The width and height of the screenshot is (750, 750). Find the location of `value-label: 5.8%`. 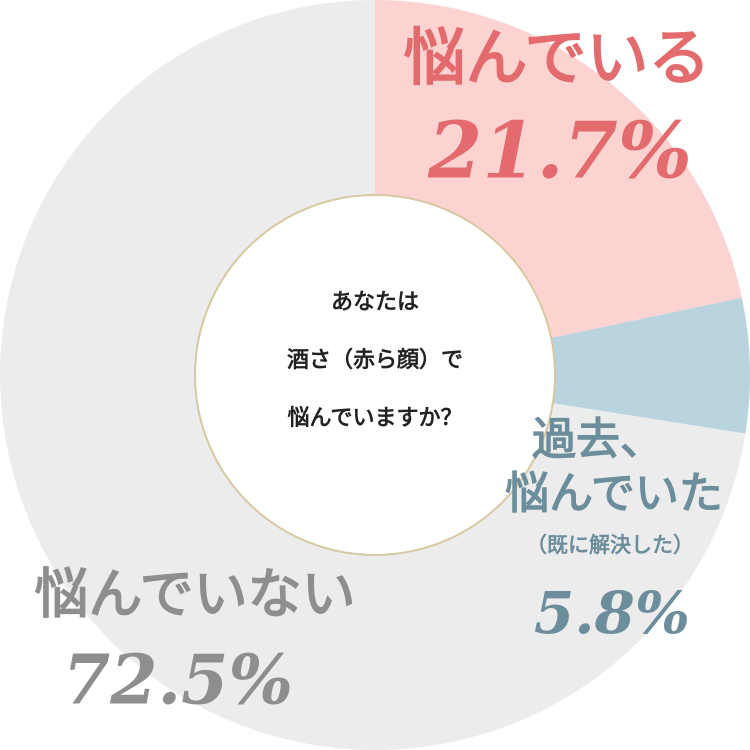

value-label: 5.8% is located at coordinates (612, 613).